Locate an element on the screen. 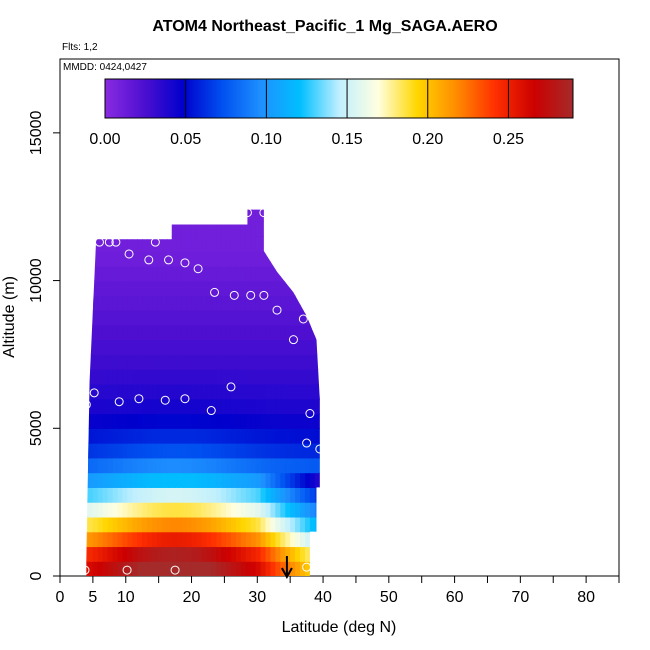  x-tick-label: 0 is located at coordinates (60, 597).